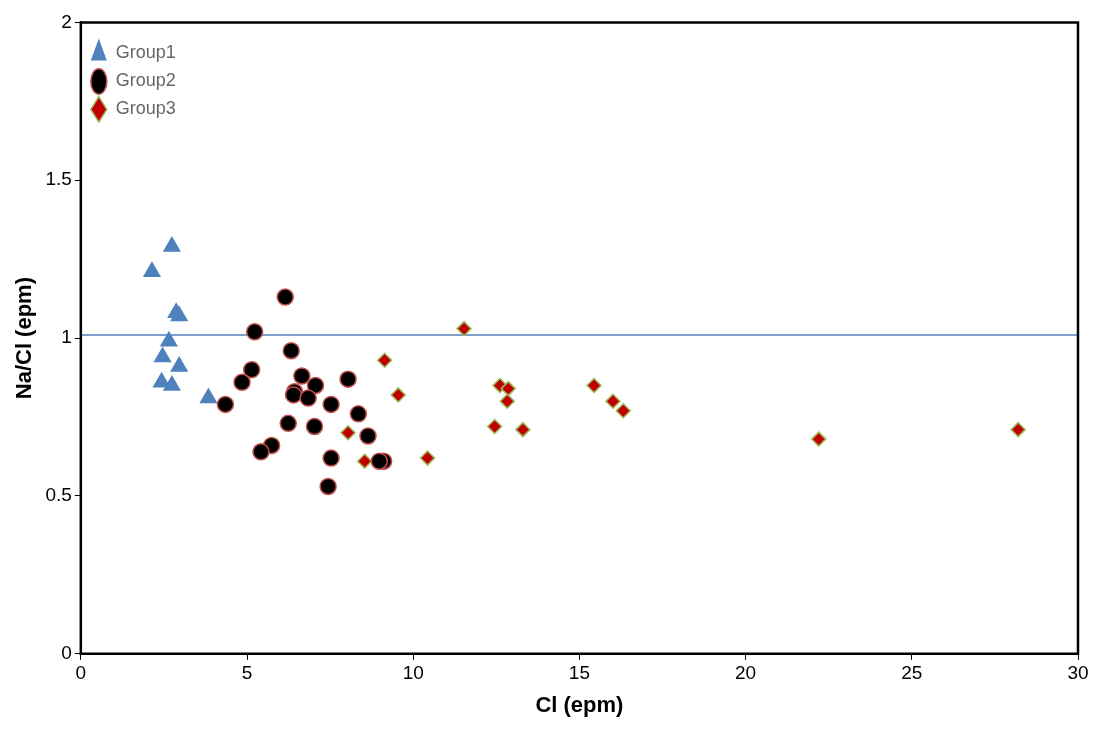  What do you see at coordinates (81, 673) in the screenshot?
I see `x-tick-label: 0` at bounding box center [81, 673].